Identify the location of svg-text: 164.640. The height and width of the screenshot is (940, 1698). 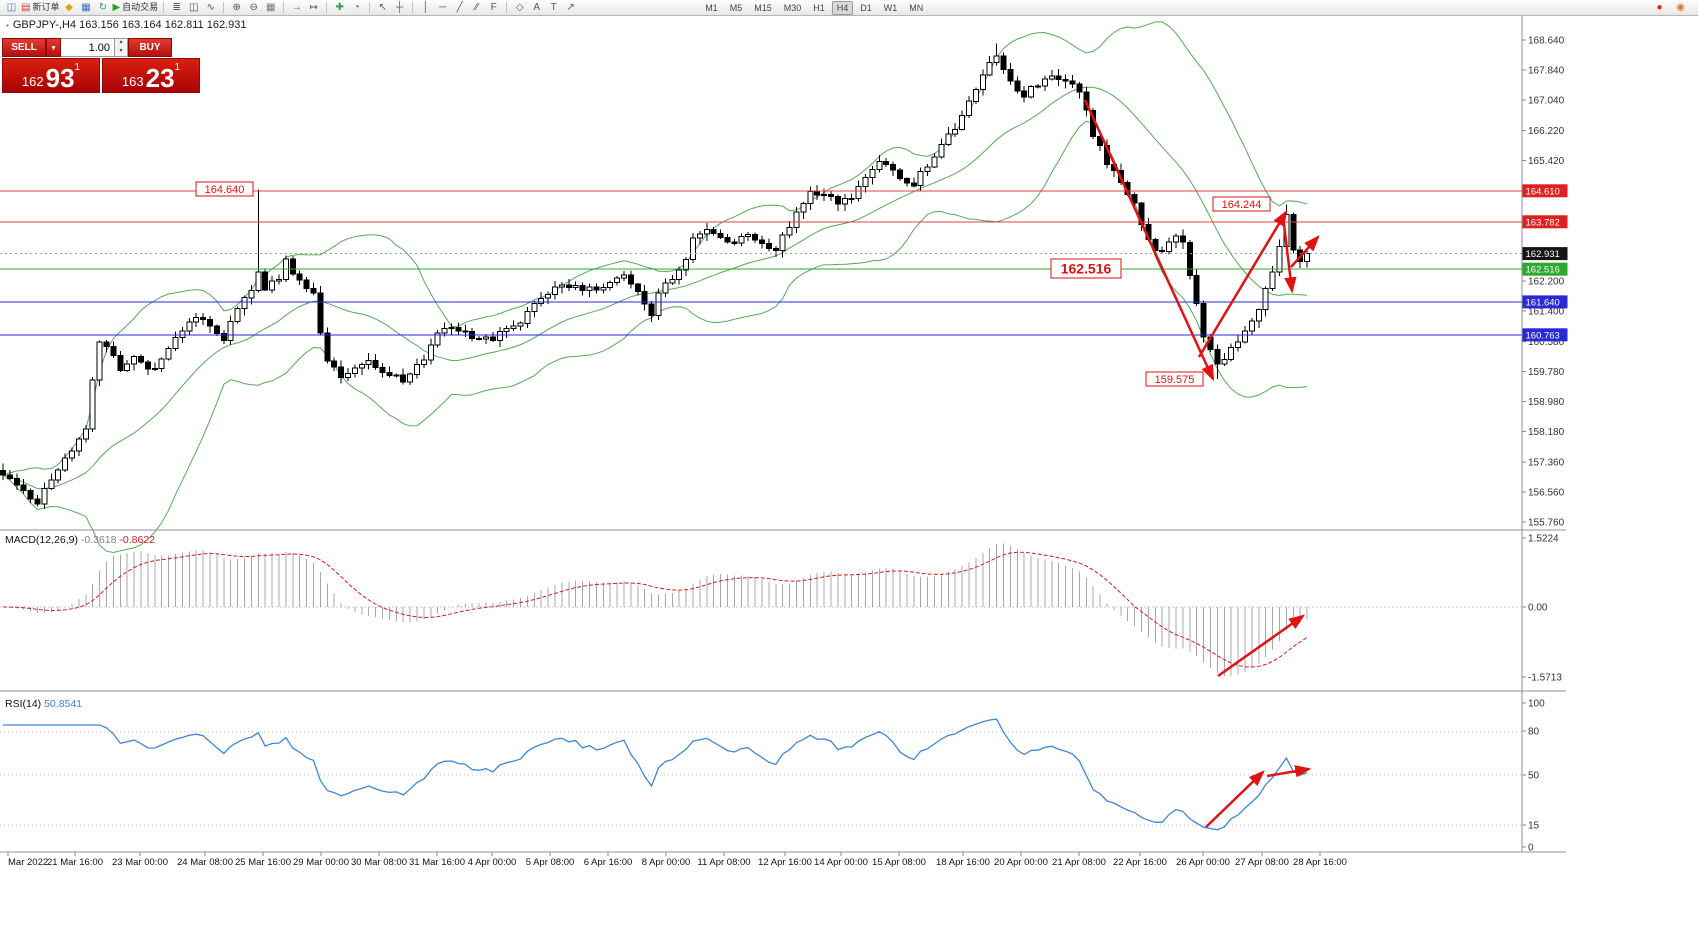
(225, 190).